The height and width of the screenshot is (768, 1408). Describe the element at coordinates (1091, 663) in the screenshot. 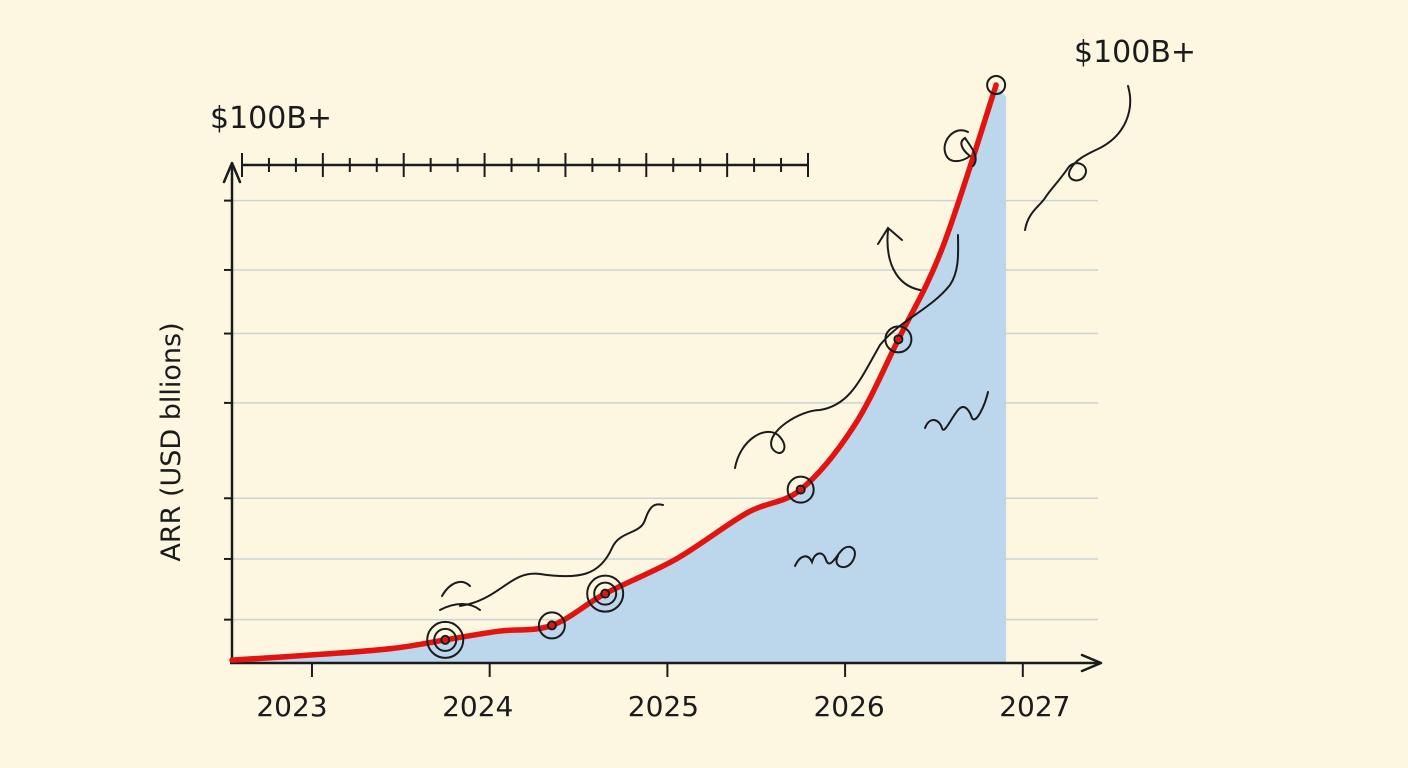

I see `x-axis-arrowhead` at that location.